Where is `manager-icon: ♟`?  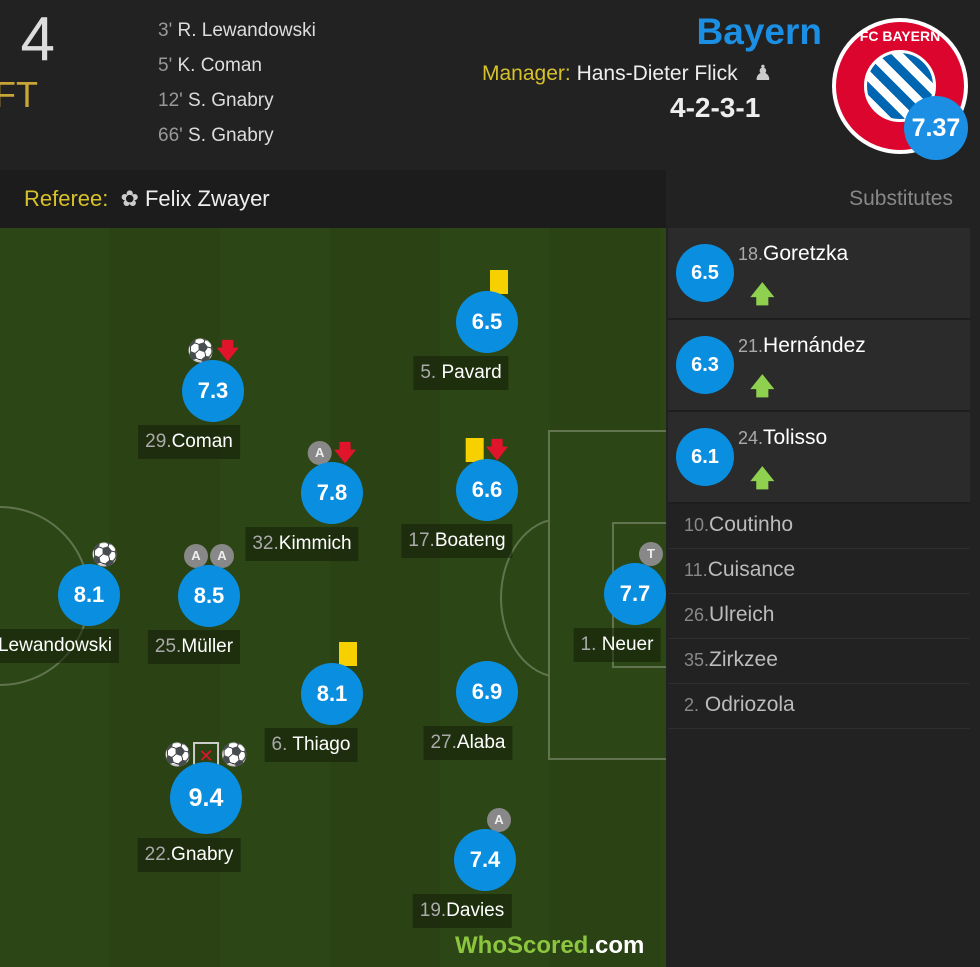
manager-icon: ♟ is located at coordinates (763, 73).